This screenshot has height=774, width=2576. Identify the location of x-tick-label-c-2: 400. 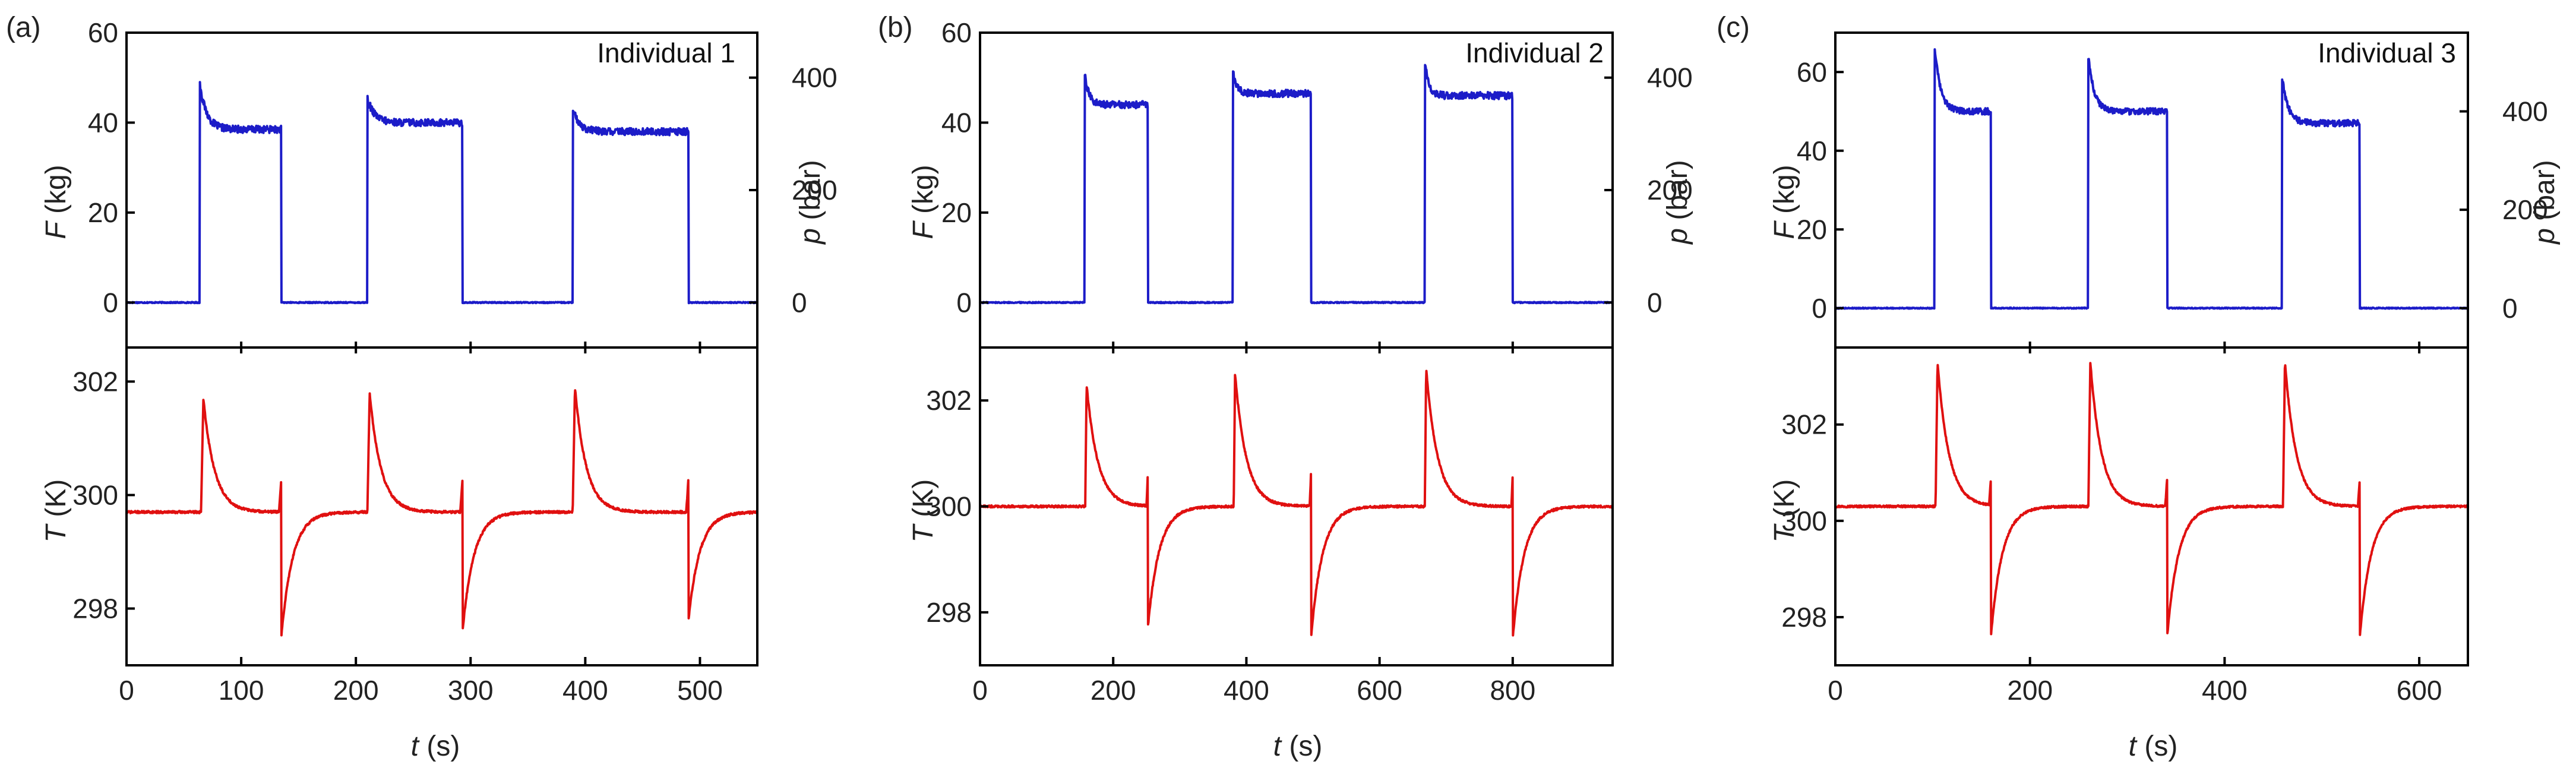
(2225, 690).